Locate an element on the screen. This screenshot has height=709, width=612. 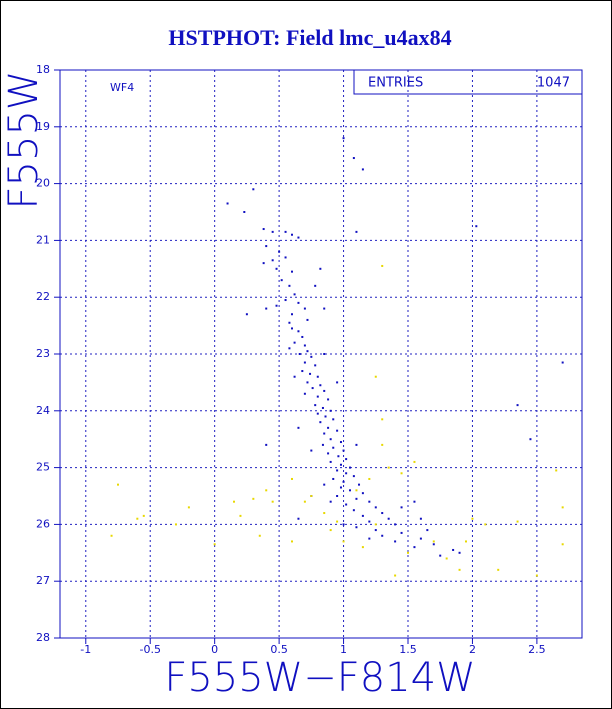
y-tick-label: 19 is located at coordinates (43, 126).